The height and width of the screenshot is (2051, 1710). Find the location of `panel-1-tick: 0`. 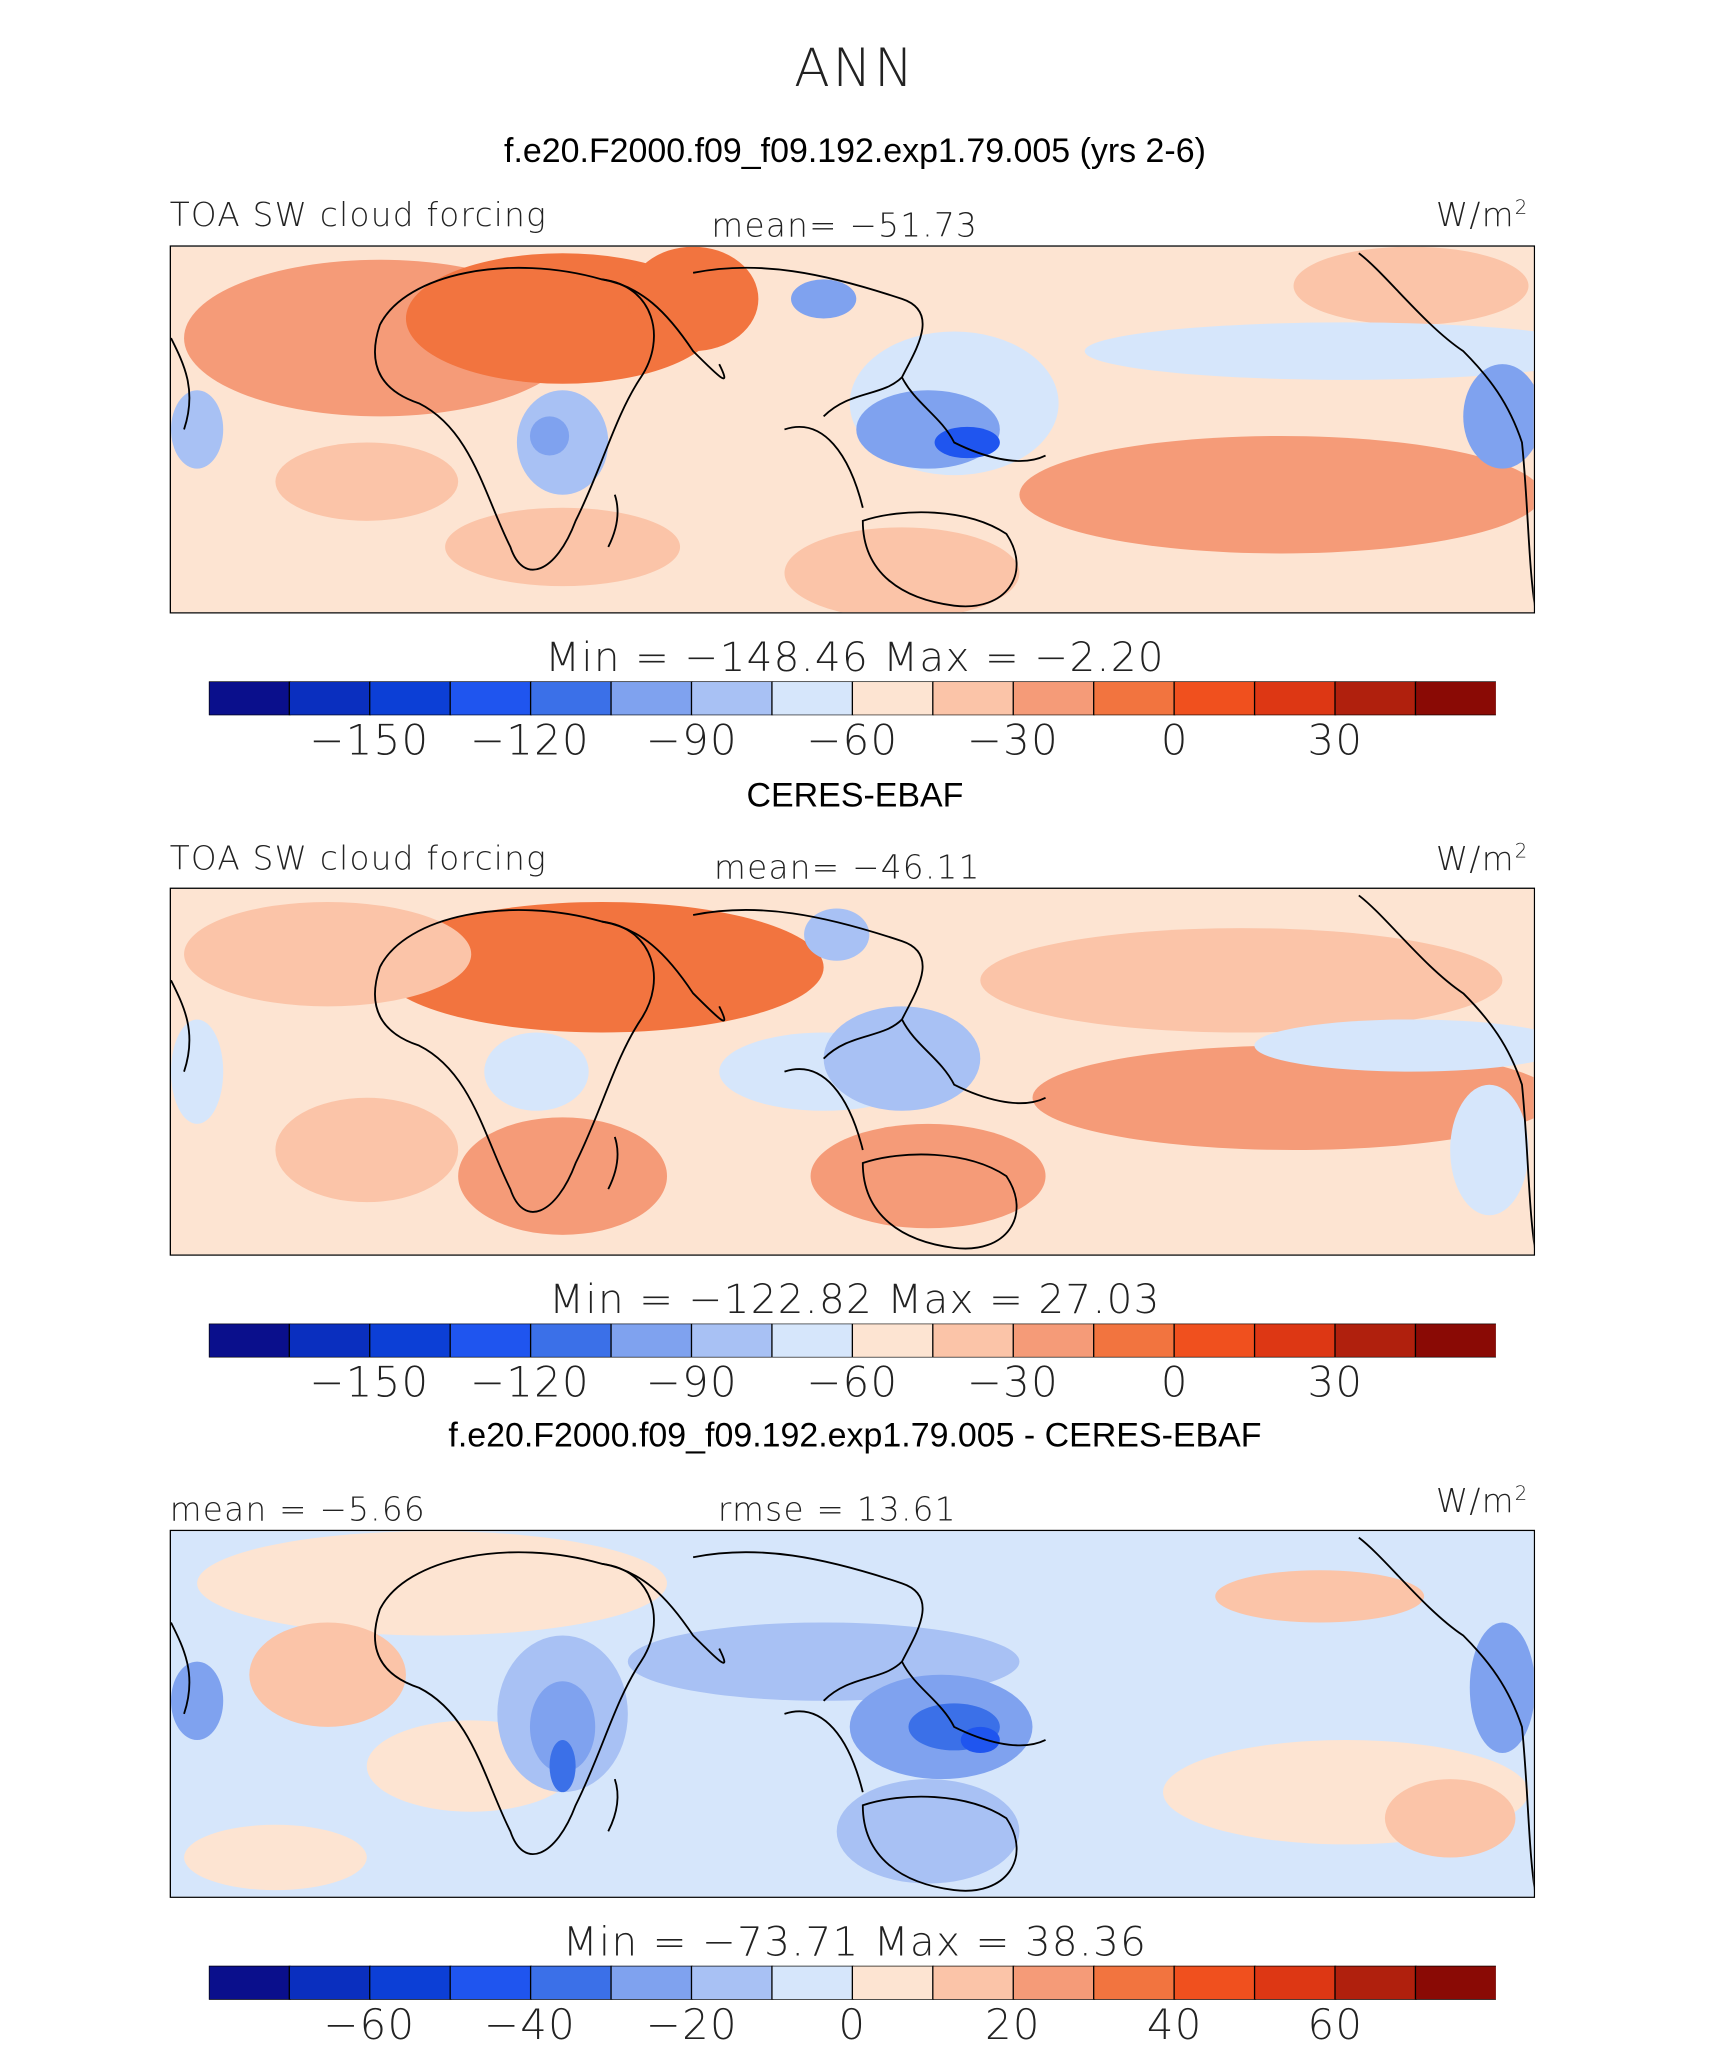

panel-1-tick: 0 is located at coordinates (1174, 740).